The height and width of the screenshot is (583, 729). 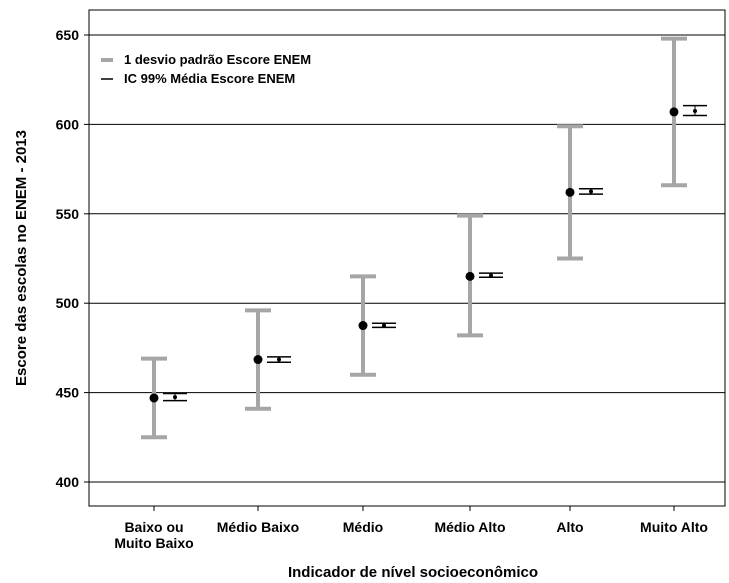 I want to click on x-tick-label-line: Muito Baixo, so click(x=153, y=543).